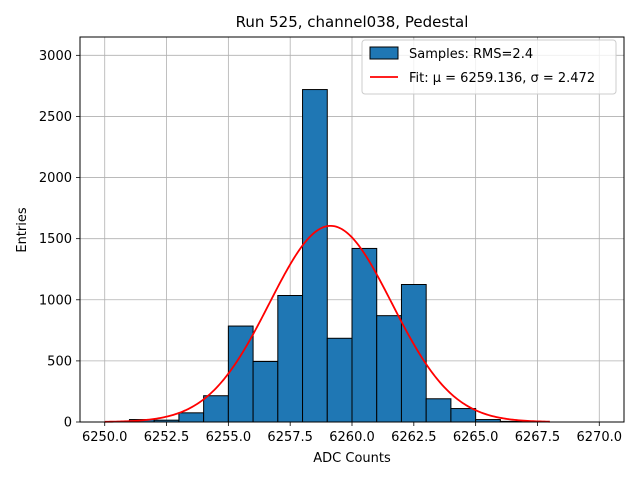  Describe the element at coordinates (352, 437) in the screenshot. I see `x-tick-label: 6260.0` at that location.